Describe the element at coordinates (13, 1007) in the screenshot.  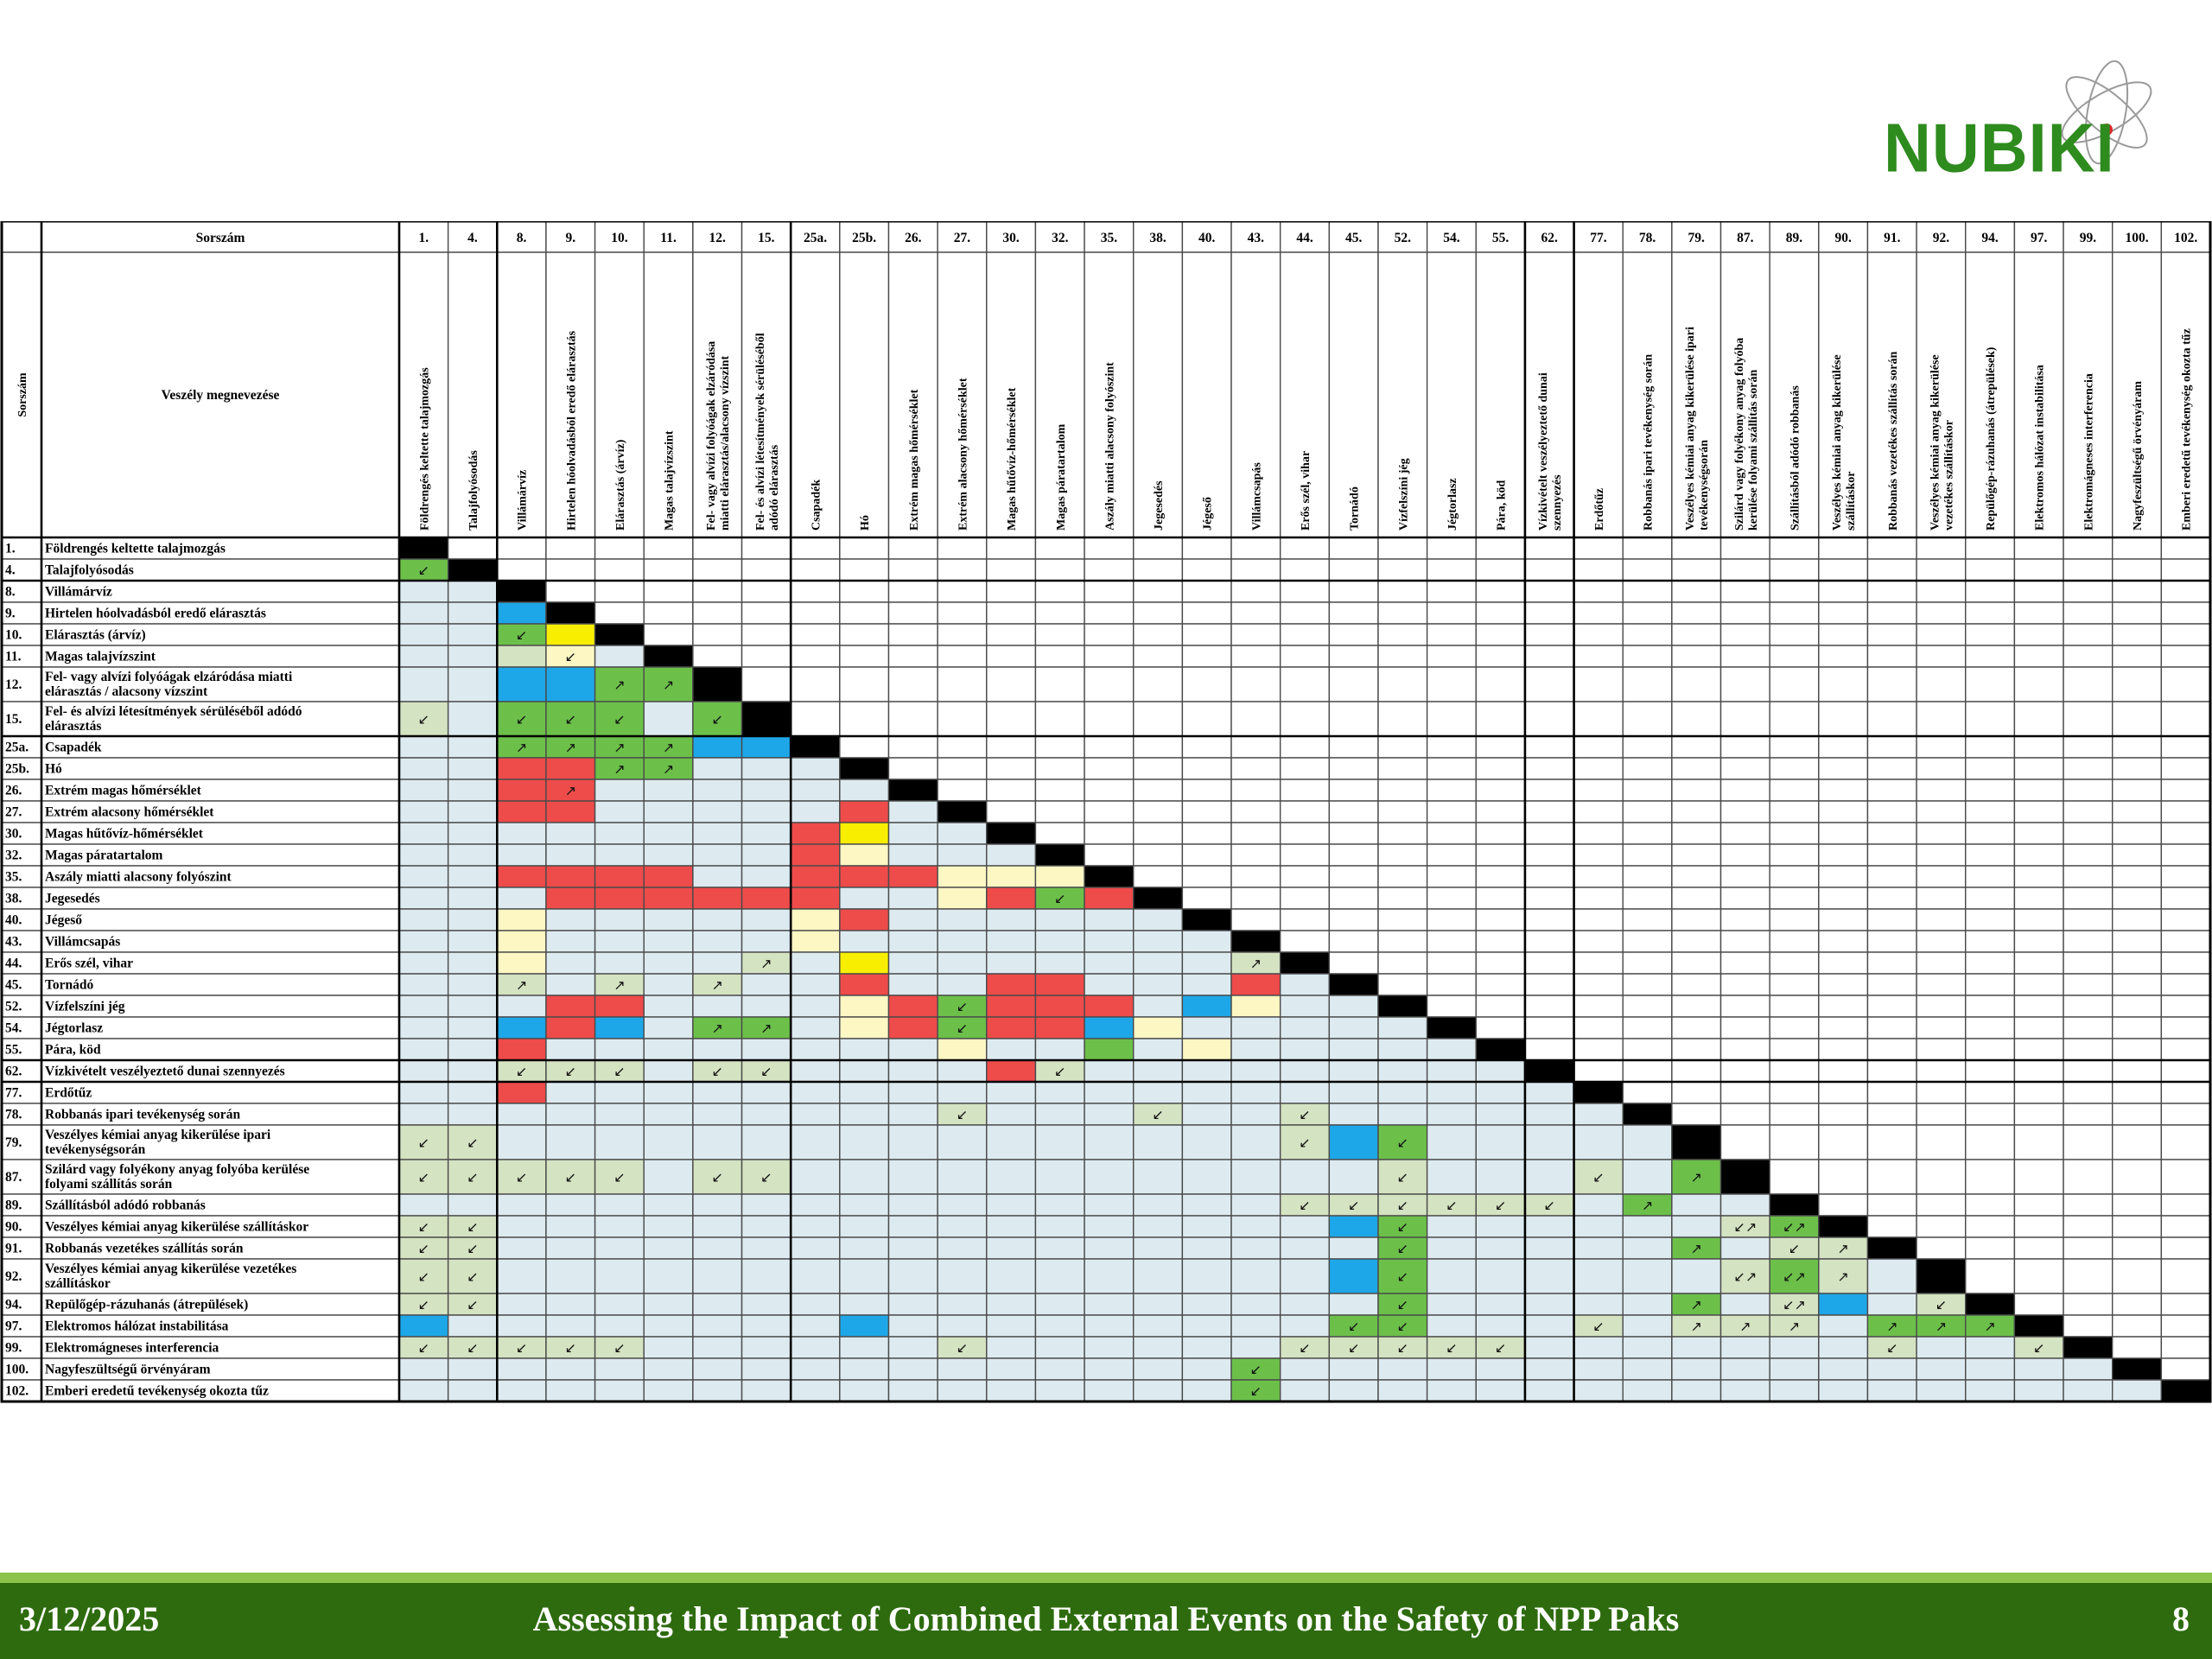
I see `row-number: 52.` at that location.